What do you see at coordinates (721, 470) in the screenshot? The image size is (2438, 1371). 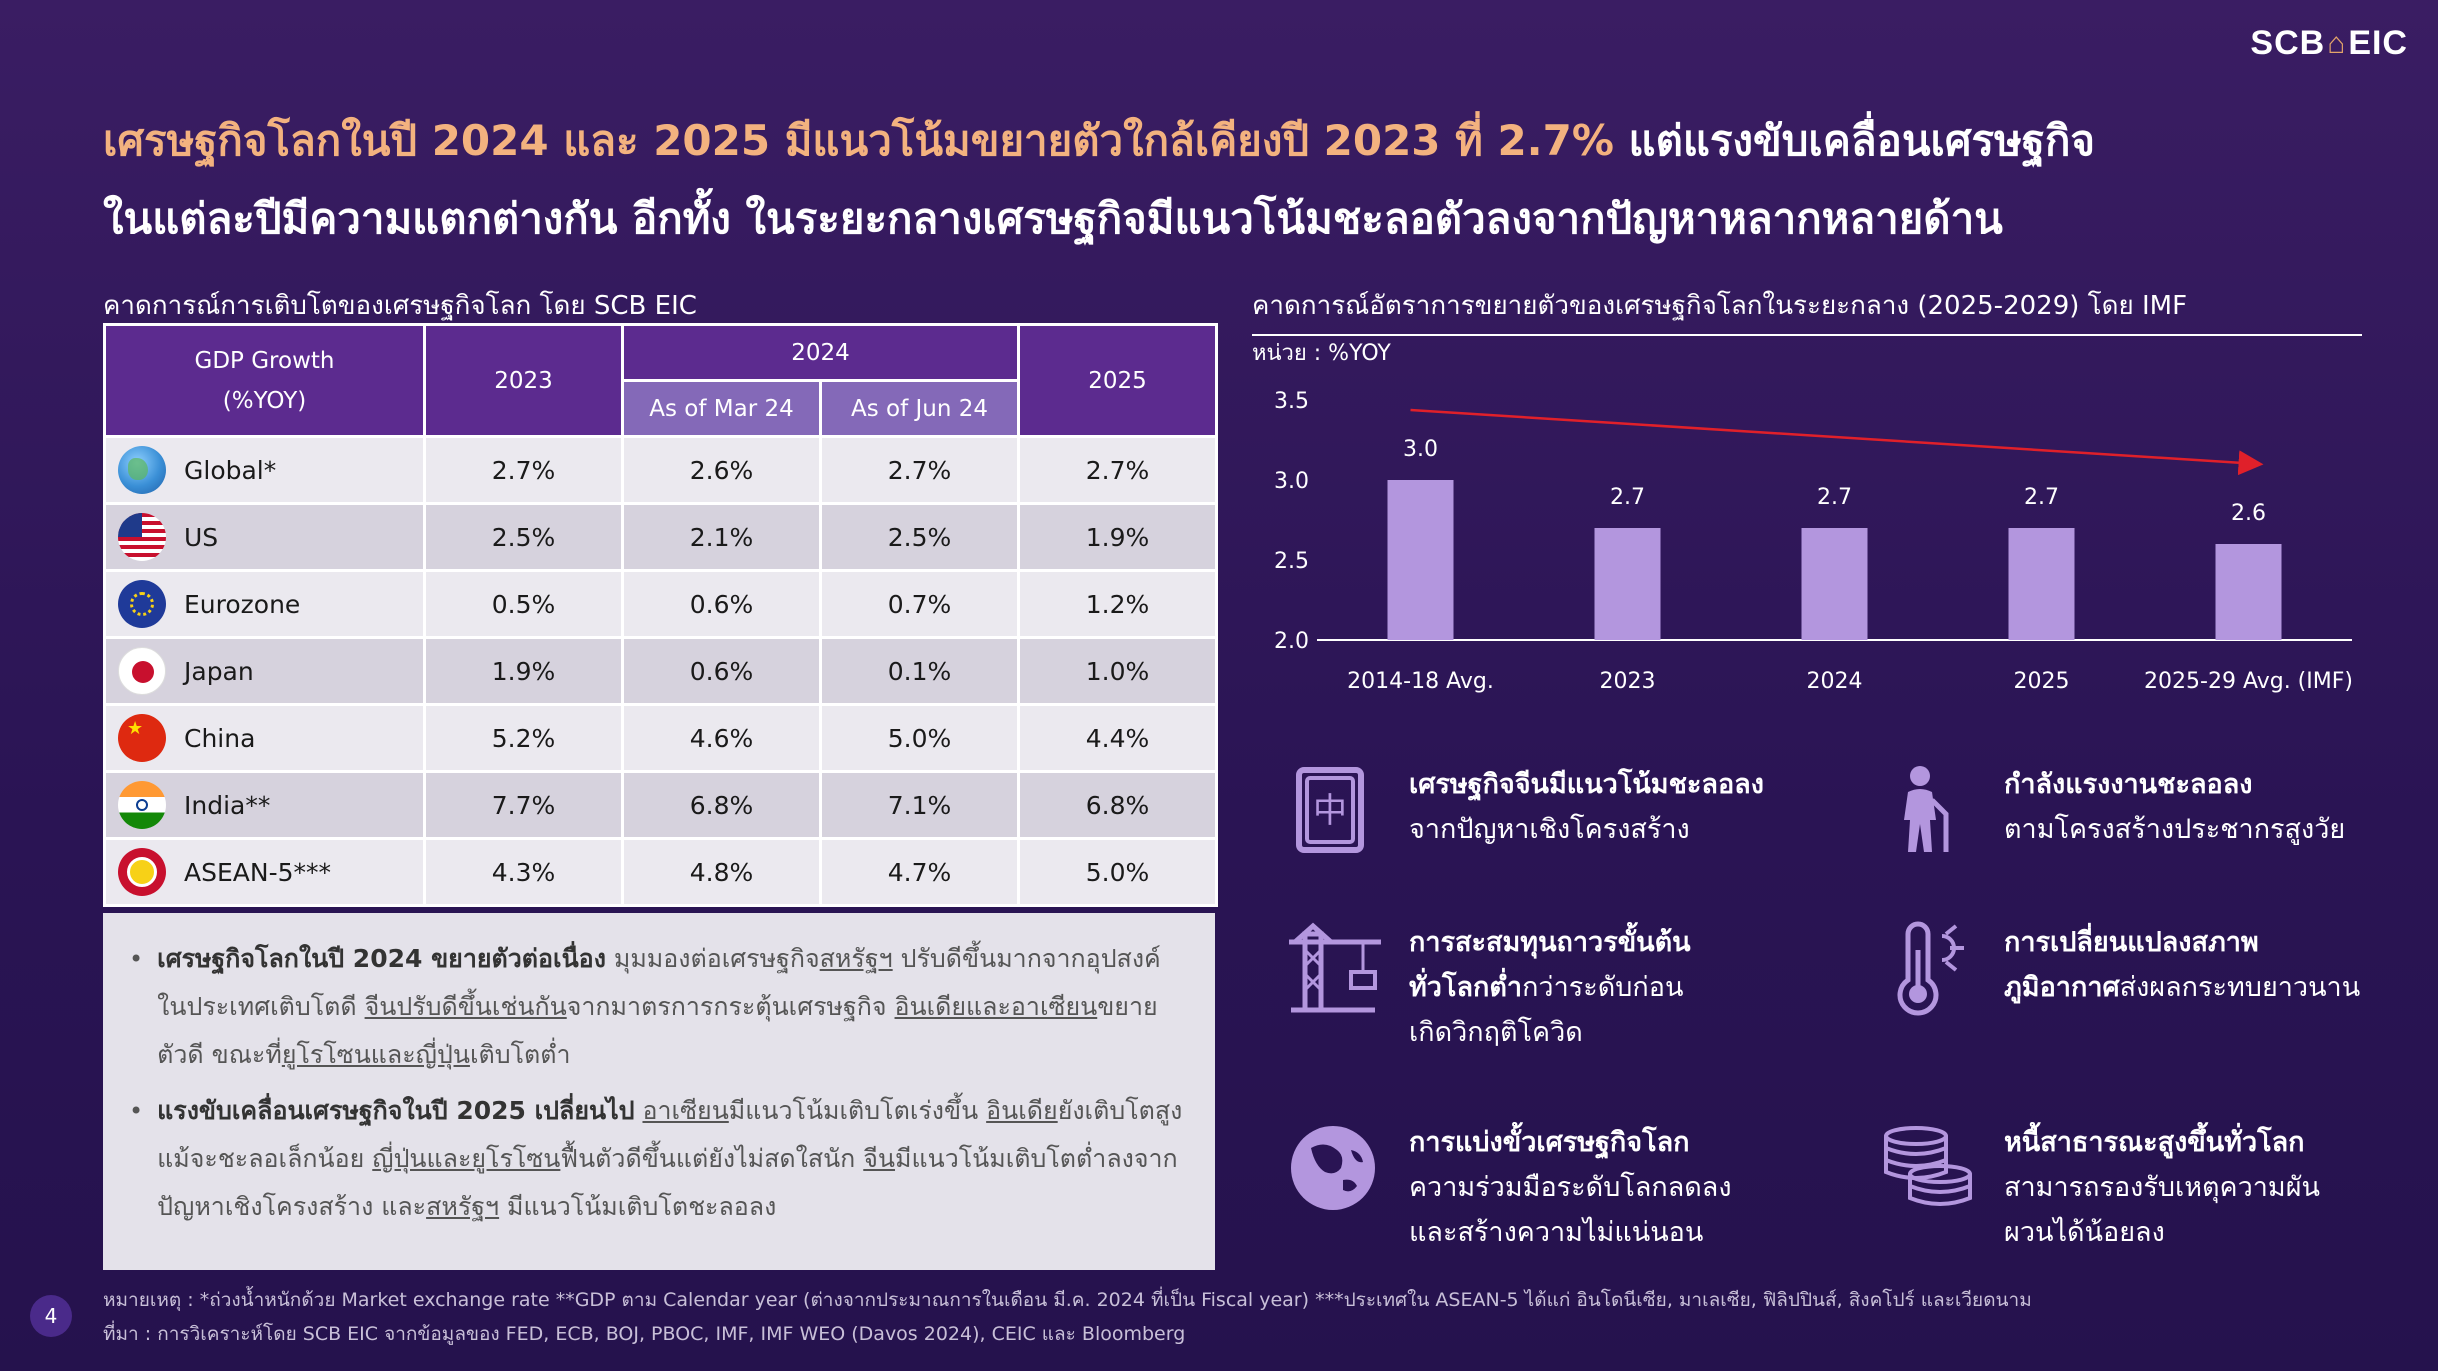 I see `growth-value-mar24: 2.6%` at bounding box center [721, 470].